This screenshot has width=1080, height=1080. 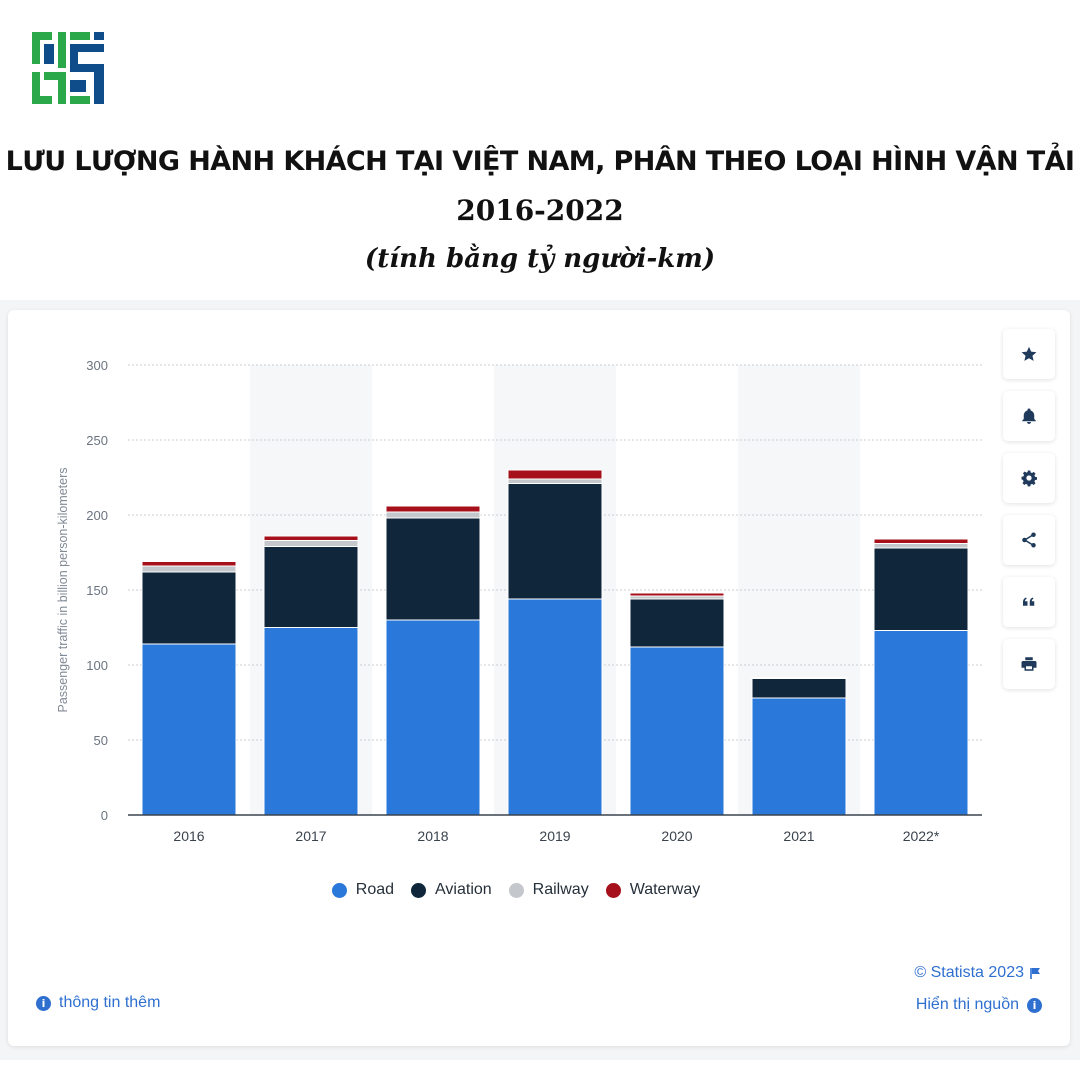 I want to click on legend-label-road: Road, so click(x=375, y=889).